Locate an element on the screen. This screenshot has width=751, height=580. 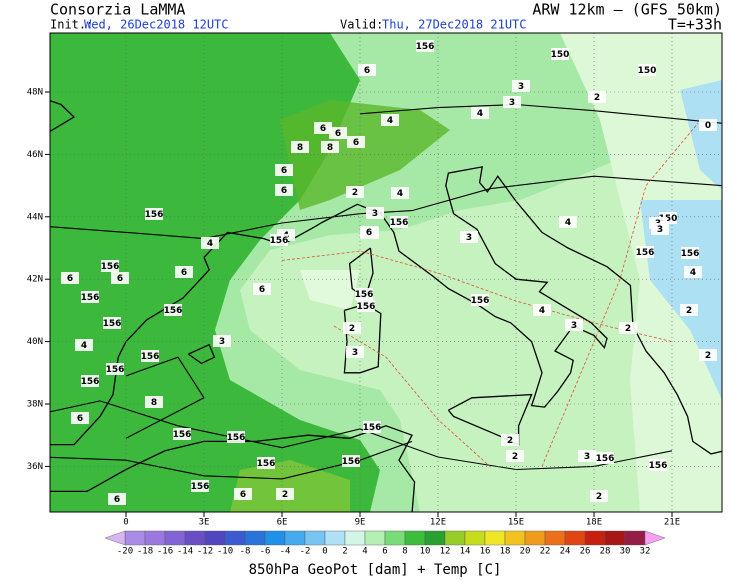
colorbar-caption: 850hPa GeoPot [dam] + Temp [C] is located at coordinates (375, 570).